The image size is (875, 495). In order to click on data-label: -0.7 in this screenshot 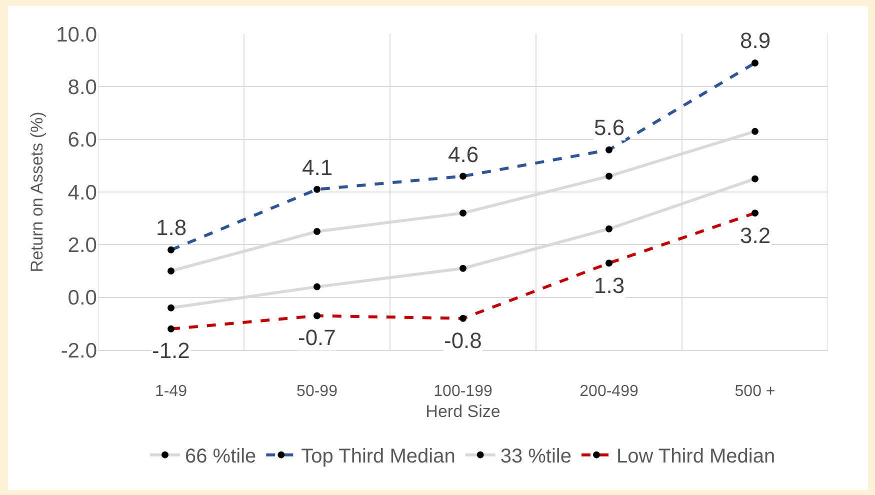, I will do `click(317, 337)`.